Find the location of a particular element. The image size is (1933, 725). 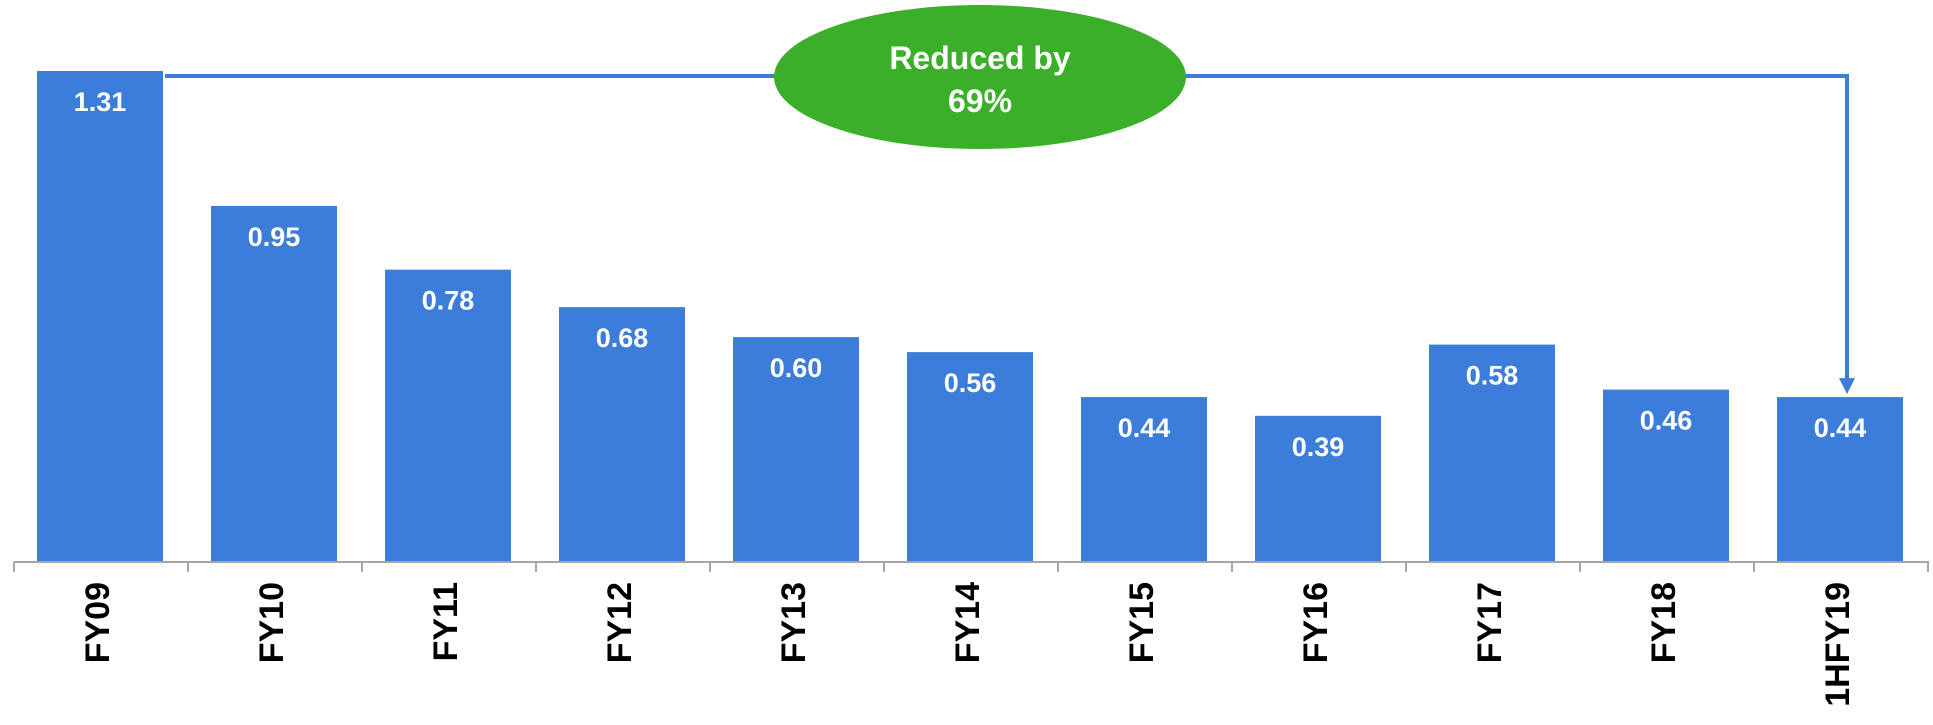

value-label-fy11: 0.78 is located at coordinates (448, 301).